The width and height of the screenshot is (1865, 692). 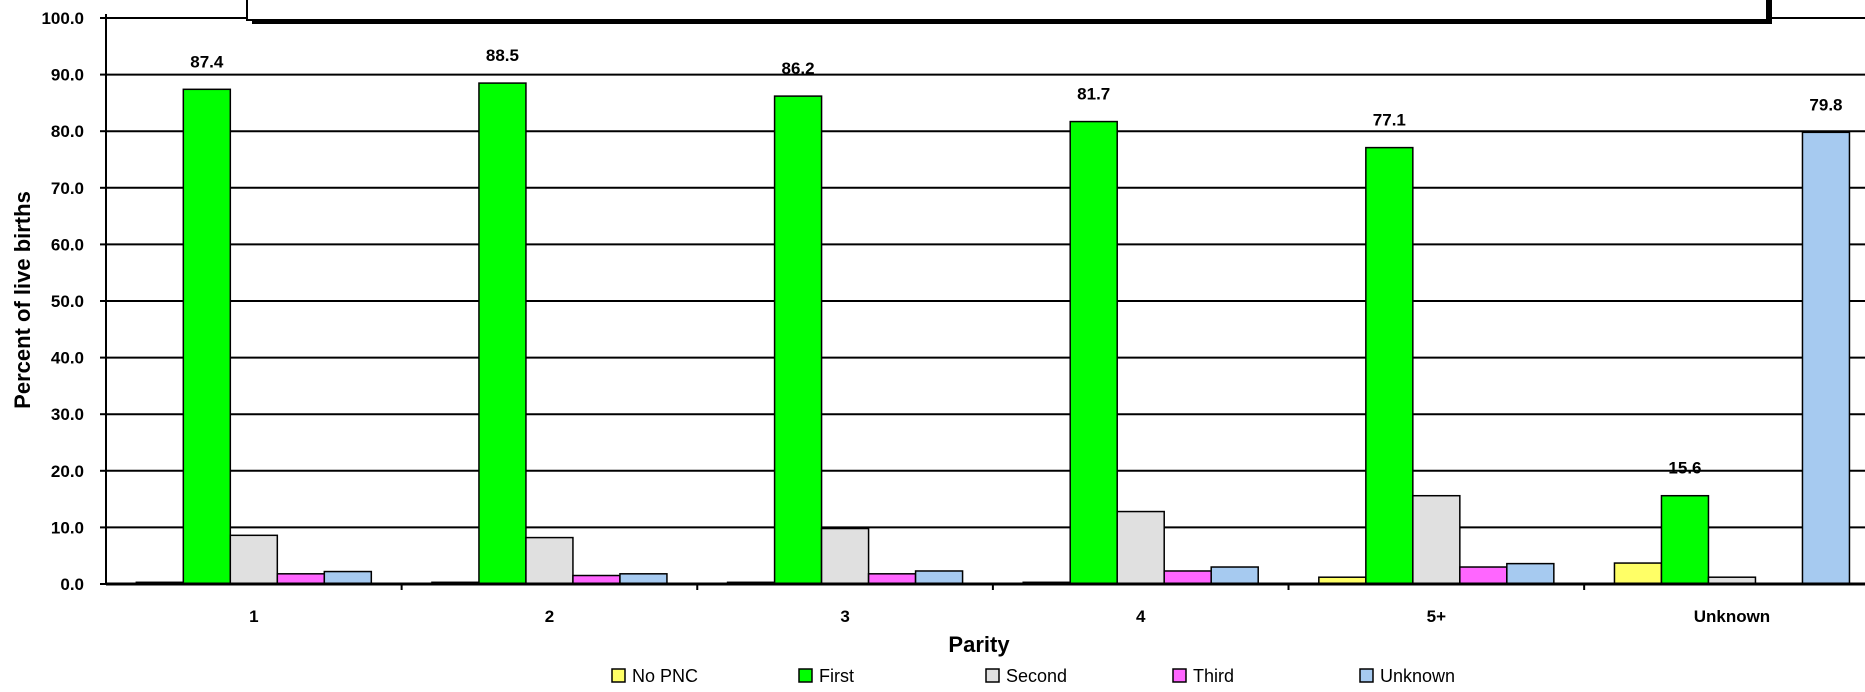 I want to click on y-tick-label: 30.0, so click(x=67, y=414).